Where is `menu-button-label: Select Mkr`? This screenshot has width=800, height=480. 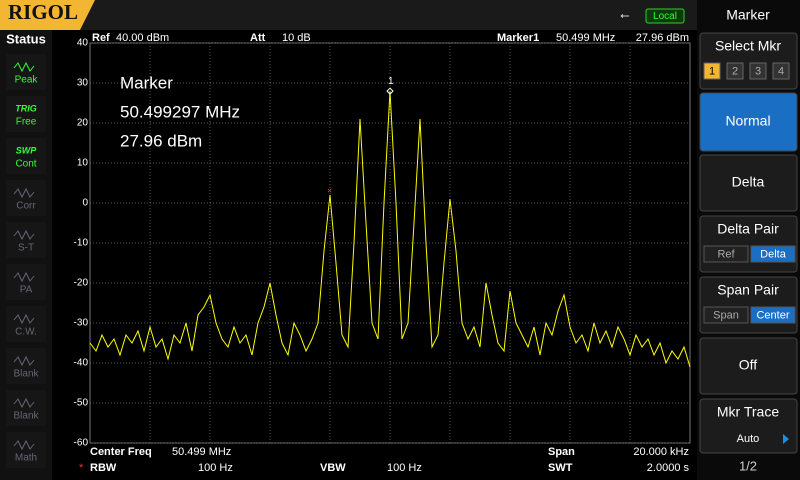 menu-button-label: Select Mkr is located at coordinates (748, 46).